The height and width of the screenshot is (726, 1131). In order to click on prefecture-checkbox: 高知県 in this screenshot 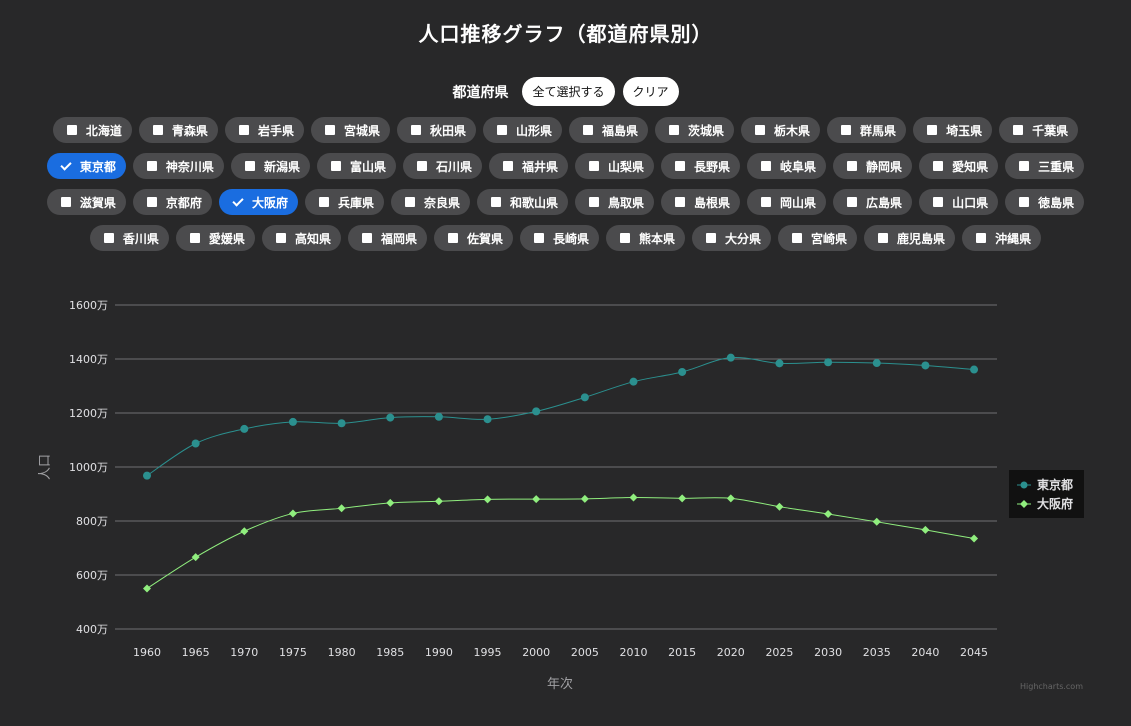, I will do `click(301, 238)`.